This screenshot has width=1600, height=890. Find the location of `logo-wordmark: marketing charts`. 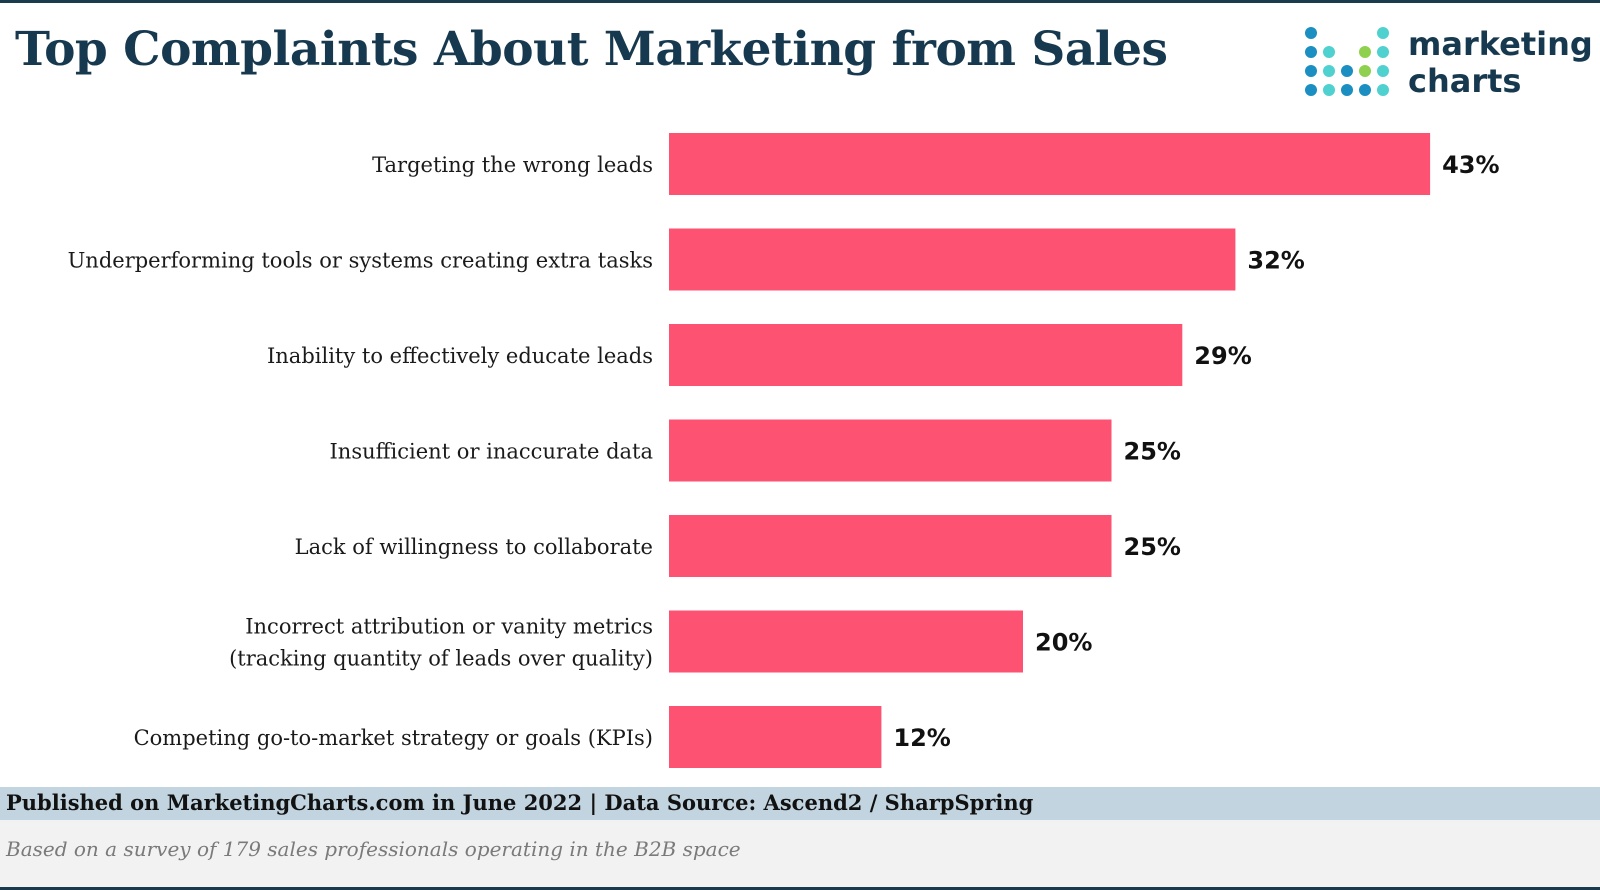

logo-wordmark: marketing charts is located at coordinates (1500, 63).